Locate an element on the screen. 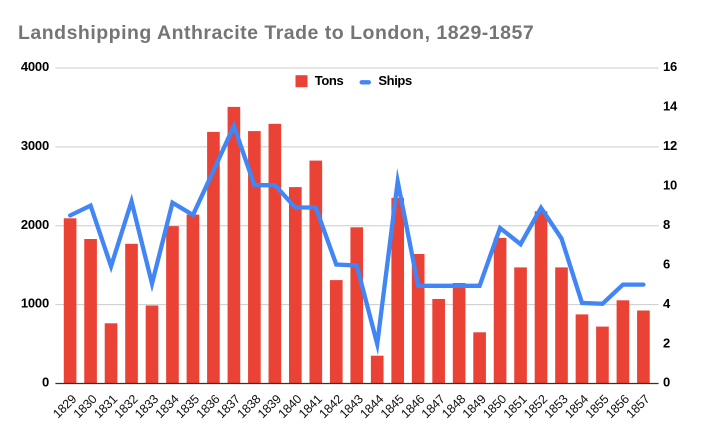 The image size is (706, 442). svg-text: 8 is located at coordinates (666, 224).